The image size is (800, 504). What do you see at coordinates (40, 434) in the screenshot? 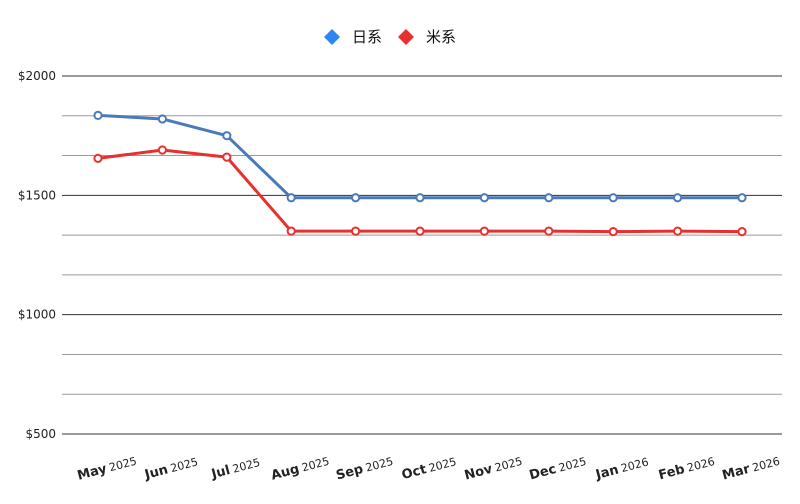
I see `y-tick-label: $500` at bounding box center [40, 434].